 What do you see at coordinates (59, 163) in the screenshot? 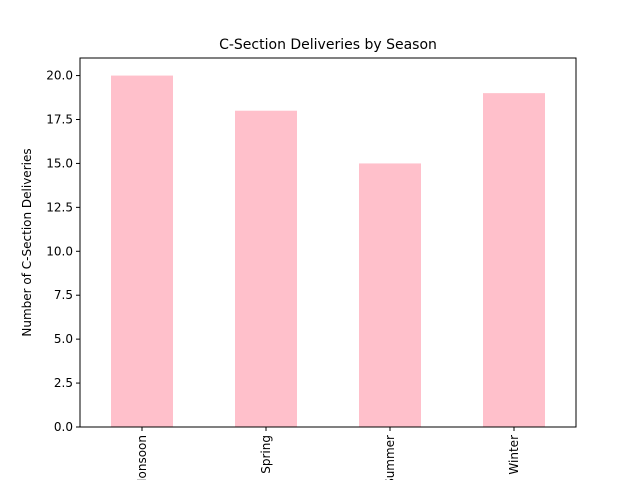
I see `y-tick-label: 15.0` at bounding box center [59, 163].